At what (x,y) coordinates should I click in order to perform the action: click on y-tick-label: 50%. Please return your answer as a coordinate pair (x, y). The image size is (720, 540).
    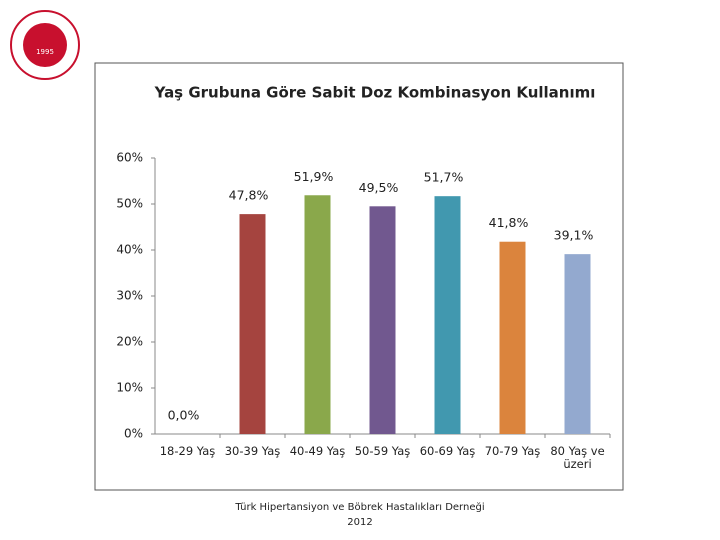
    Looking at the image, I should click on (129, 204).